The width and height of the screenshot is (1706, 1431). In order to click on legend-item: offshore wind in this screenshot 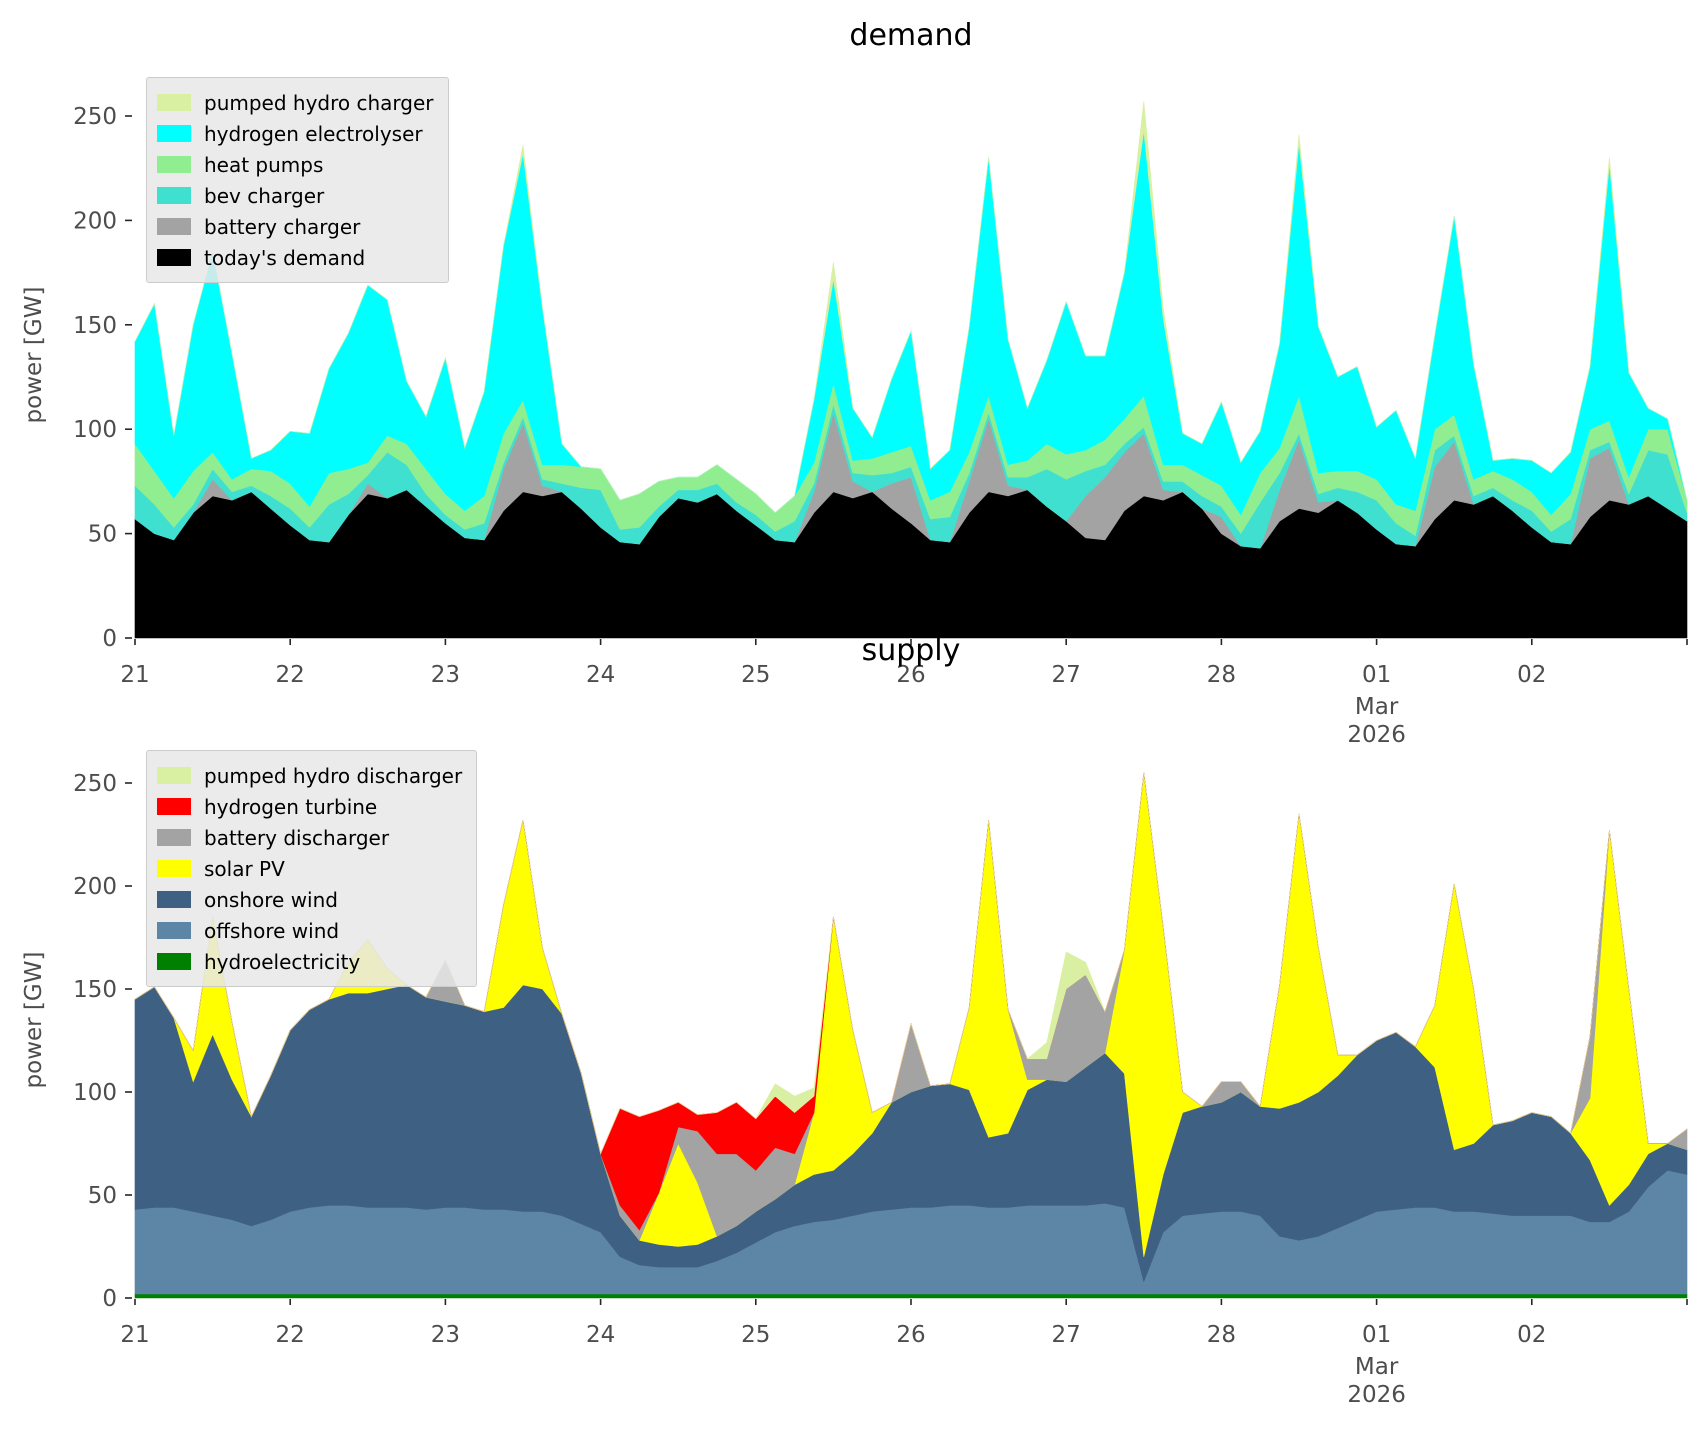, I will do `click(309, 930)`.